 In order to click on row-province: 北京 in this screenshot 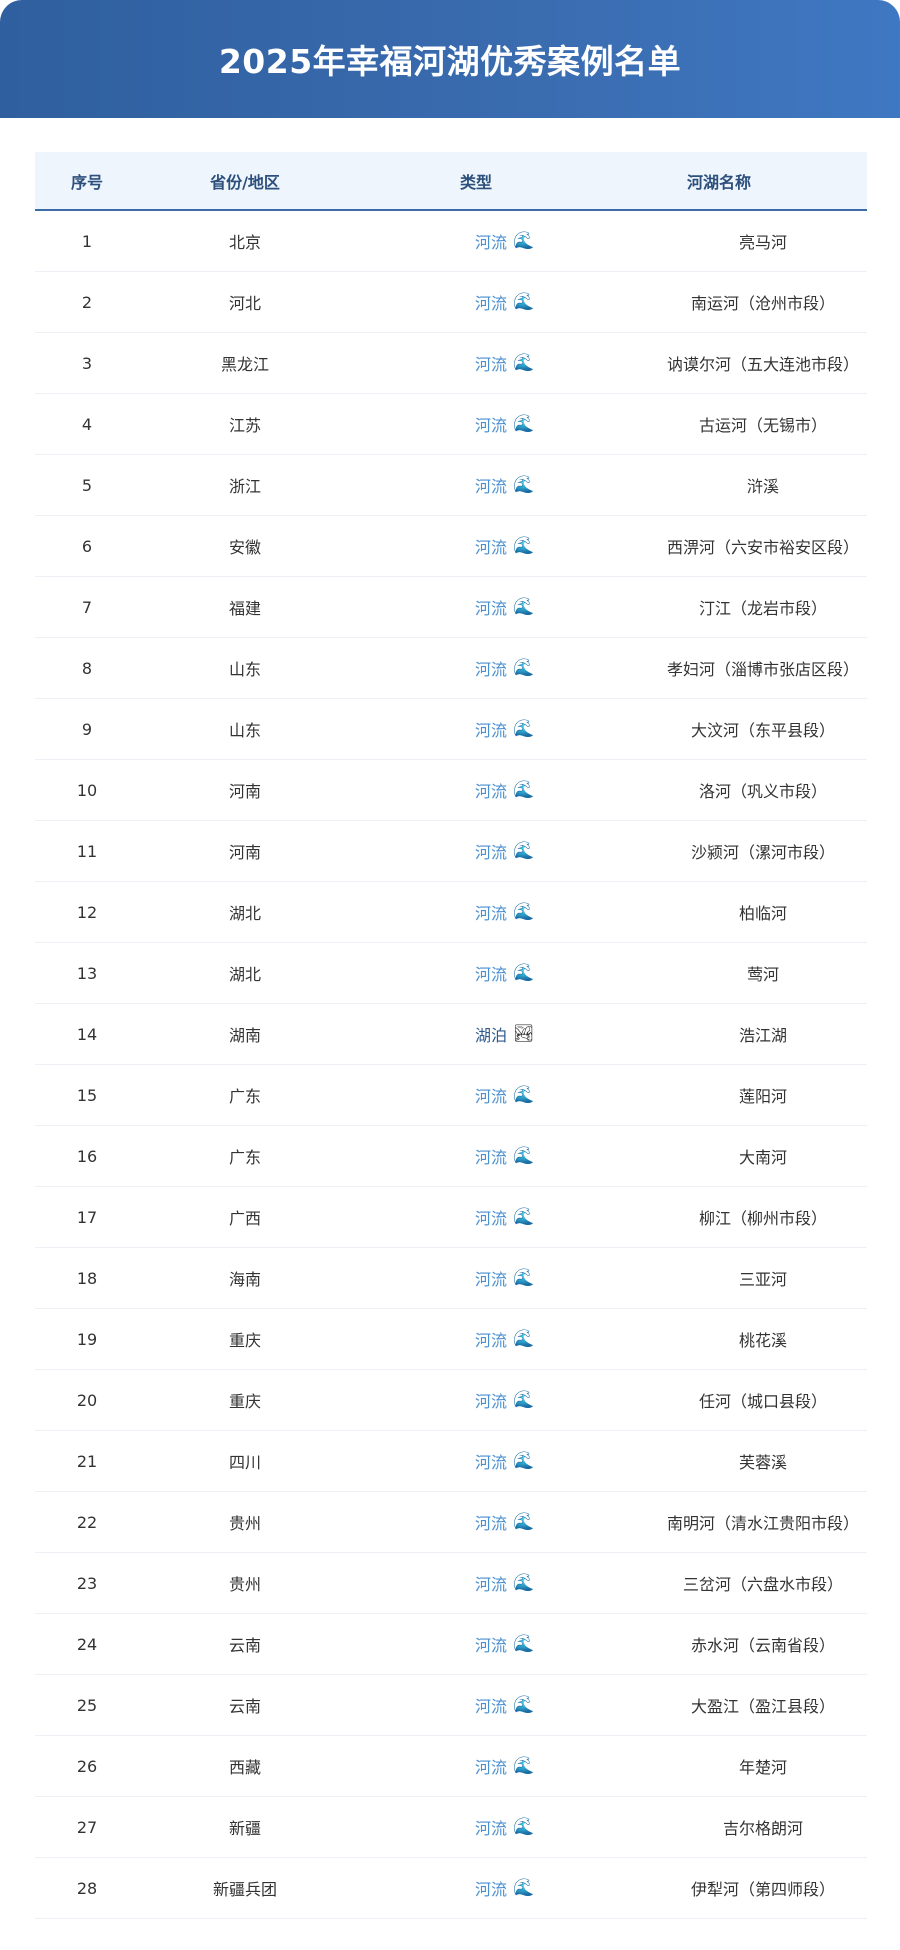, I will do `click(244, 242)`.